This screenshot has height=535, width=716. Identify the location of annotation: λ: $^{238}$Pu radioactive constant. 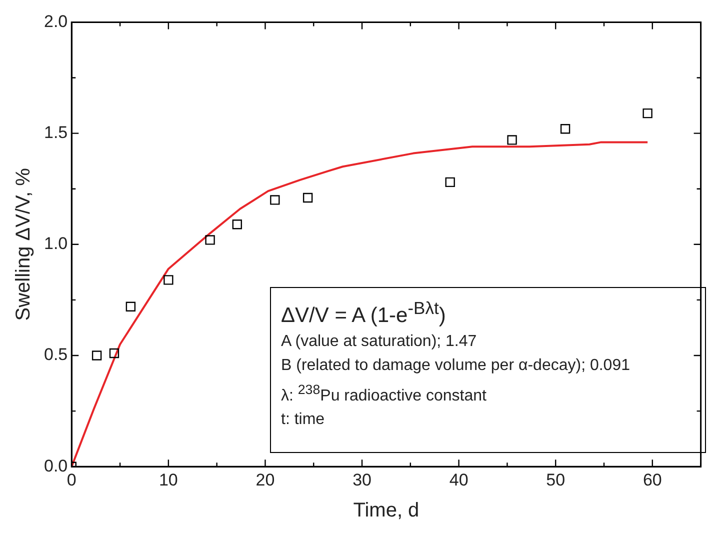
(384, 393).